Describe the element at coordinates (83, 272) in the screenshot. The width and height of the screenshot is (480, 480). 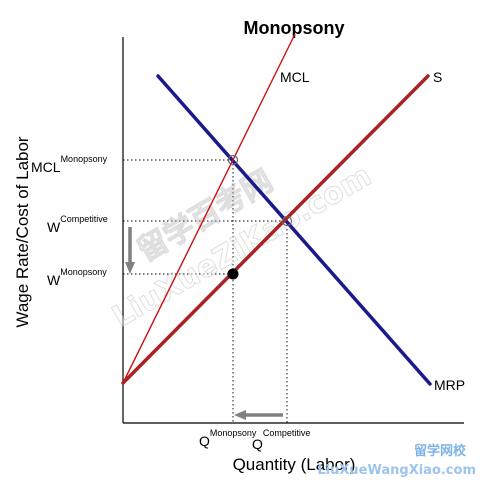
I see `y-label-wm-sup: Monopsony` at that location.